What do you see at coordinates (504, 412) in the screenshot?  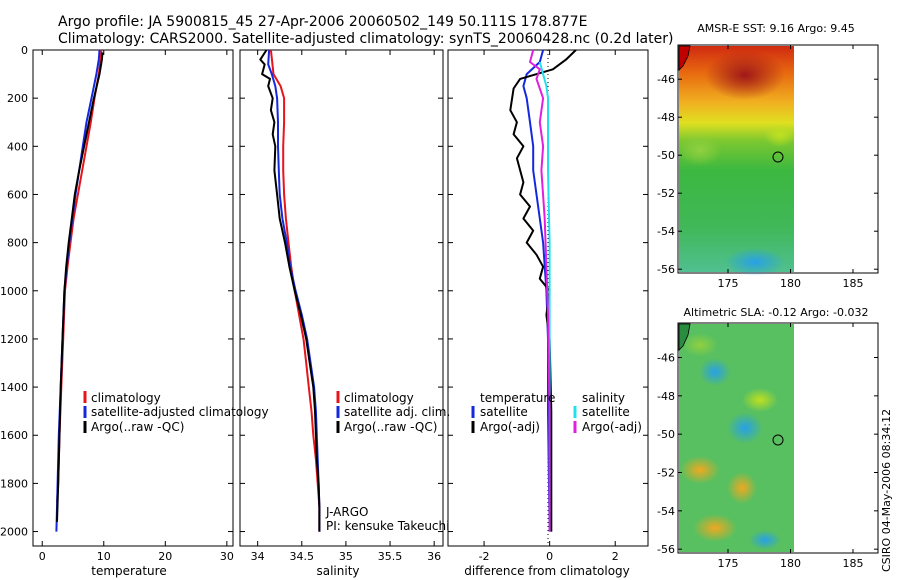 I see `legend-label-temp-satellite: satellite` at bounding box center [504, 412].